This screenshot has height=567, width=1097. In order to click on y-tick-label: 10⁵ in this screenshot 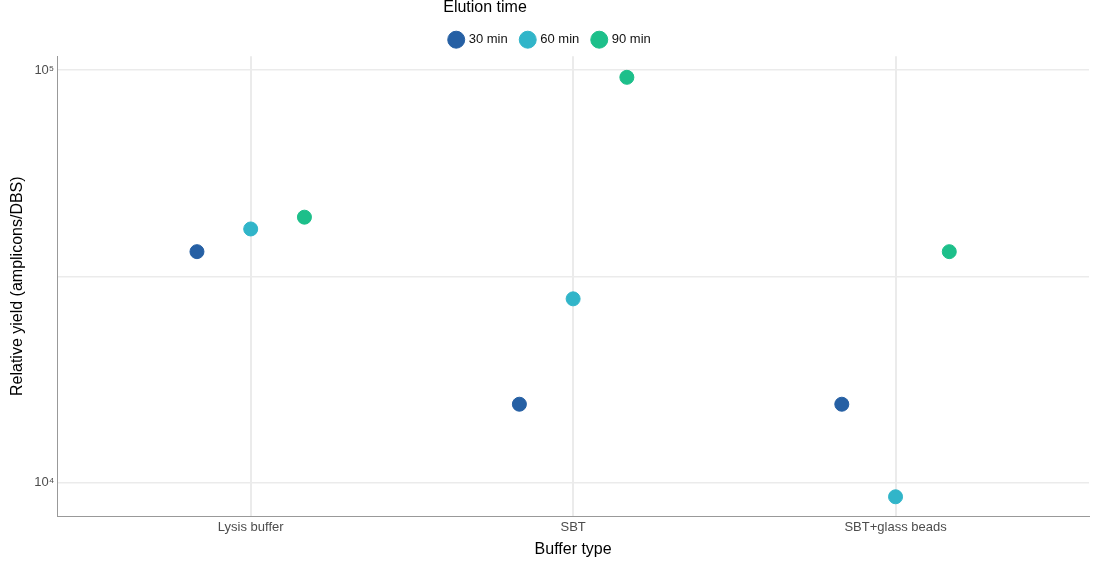, I will do `click(44, 69)`.